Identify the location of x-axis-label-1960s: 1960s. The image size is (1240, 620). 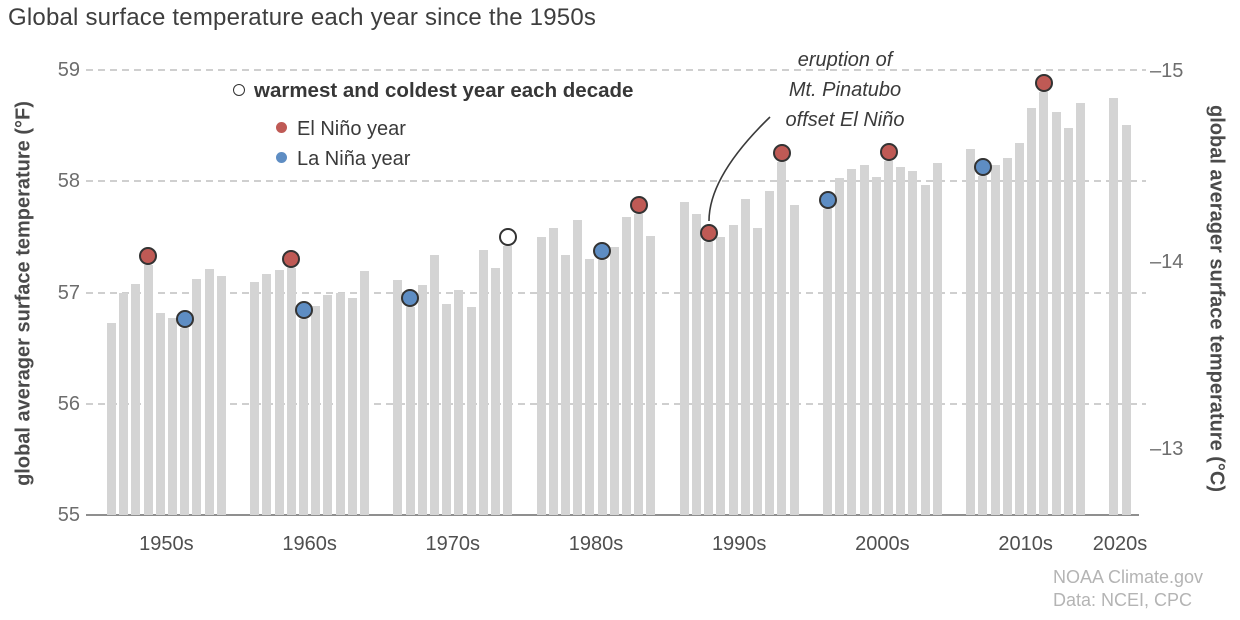
(309, 544).